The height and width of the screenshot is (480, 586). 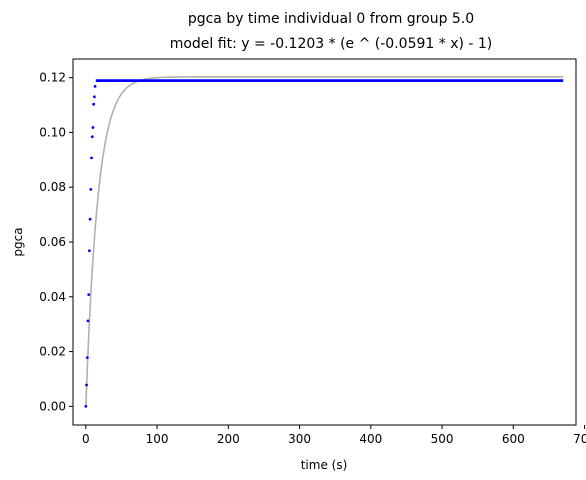 What do you see at coordinates (86, 439) in the screenshot?
I see `x-tick-label: 0` at bounding box center [86, 439].